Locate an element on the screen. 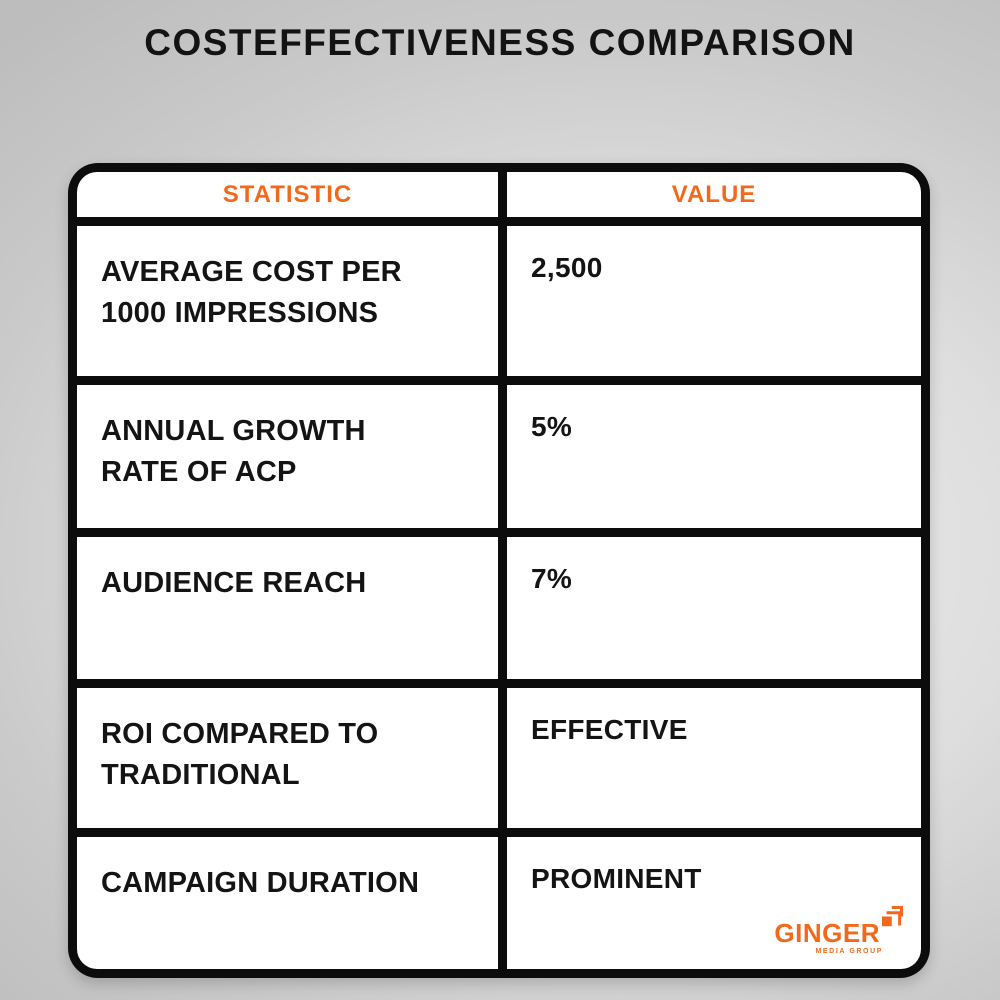 The image size is (1000, 1000). stacked-squares-icon is located at coordinates (892, 918).